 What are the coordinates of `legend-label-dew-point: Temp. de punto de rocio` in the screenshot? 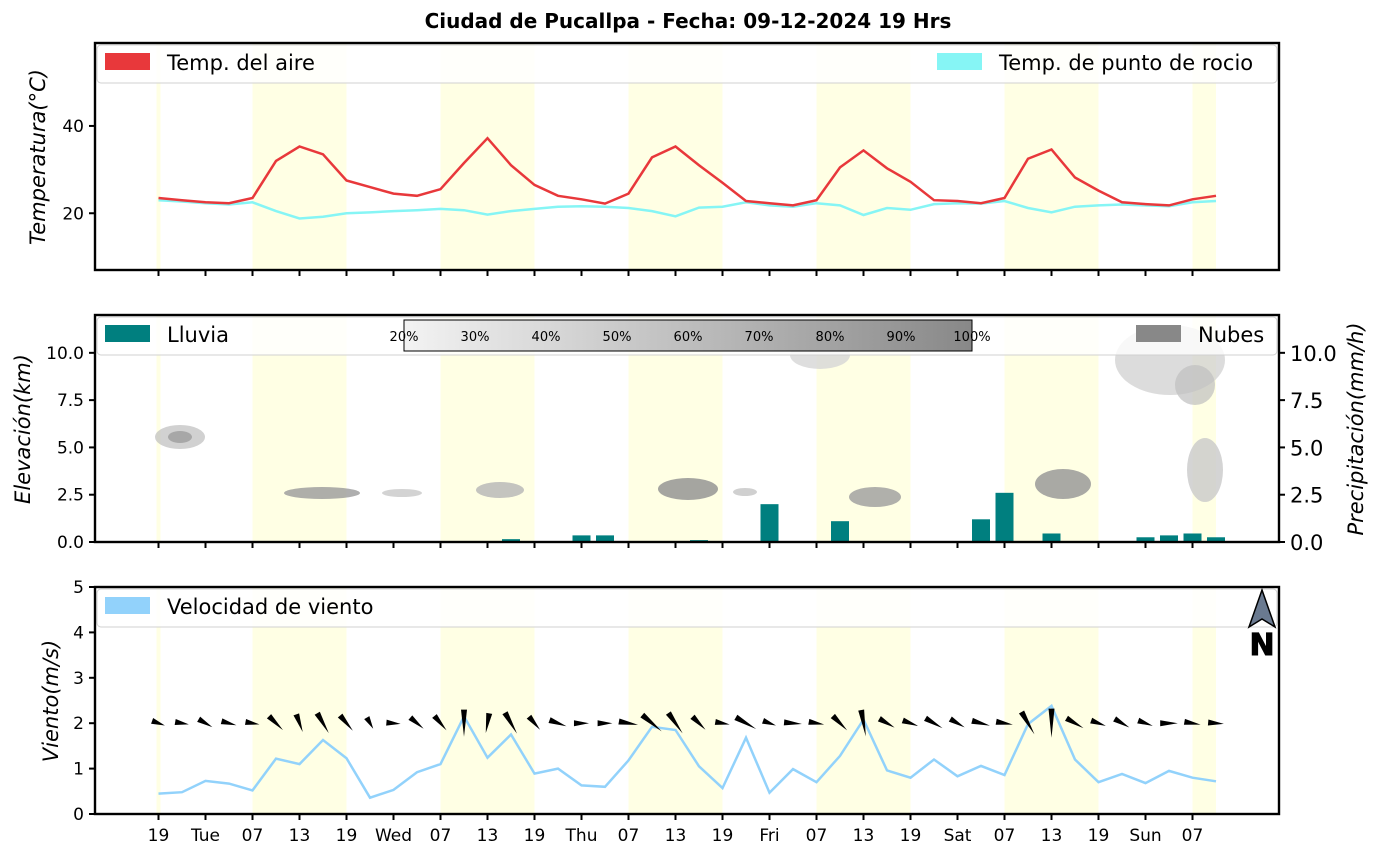 It's located at (1125, 63).